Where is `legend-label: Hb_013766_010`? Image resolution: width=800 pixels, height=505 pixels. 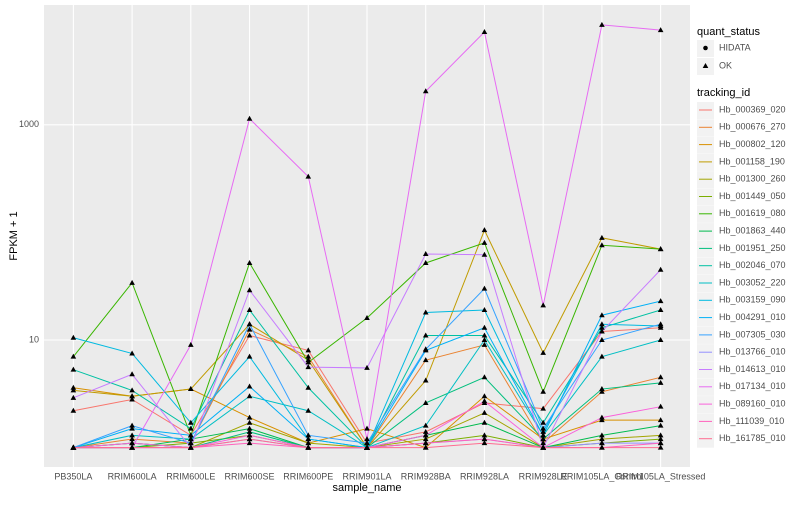
legend-label: Hb_013766_010 is located at coordinates (752, 352).